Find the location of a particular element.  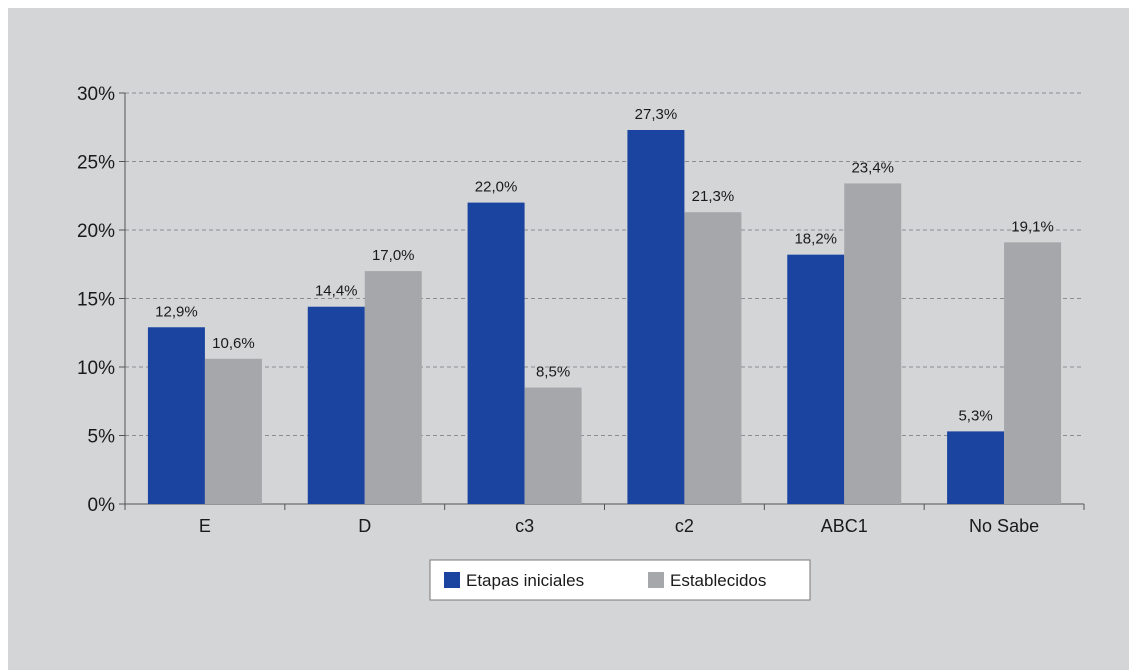

data-label: 12,9% is located at coordinates (176, 311).